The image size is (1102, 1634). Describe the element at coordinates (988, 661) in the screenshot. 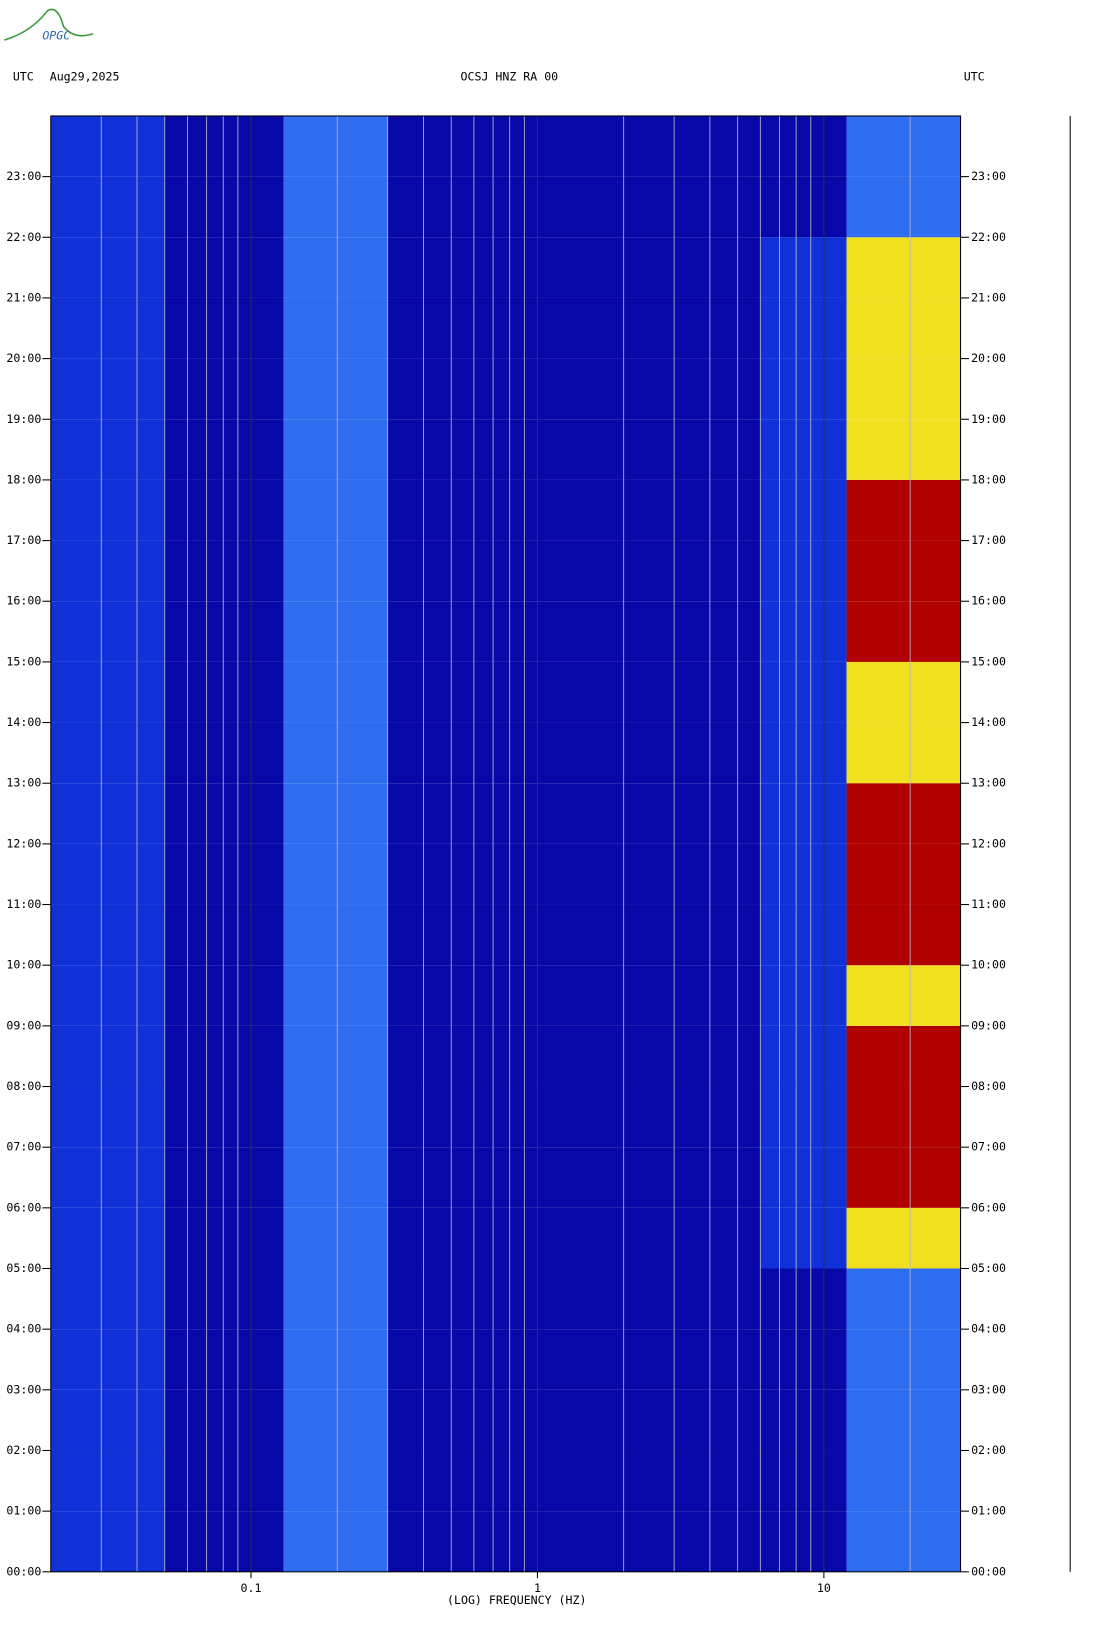

I see `y-tick-label: 15:00` at that location.